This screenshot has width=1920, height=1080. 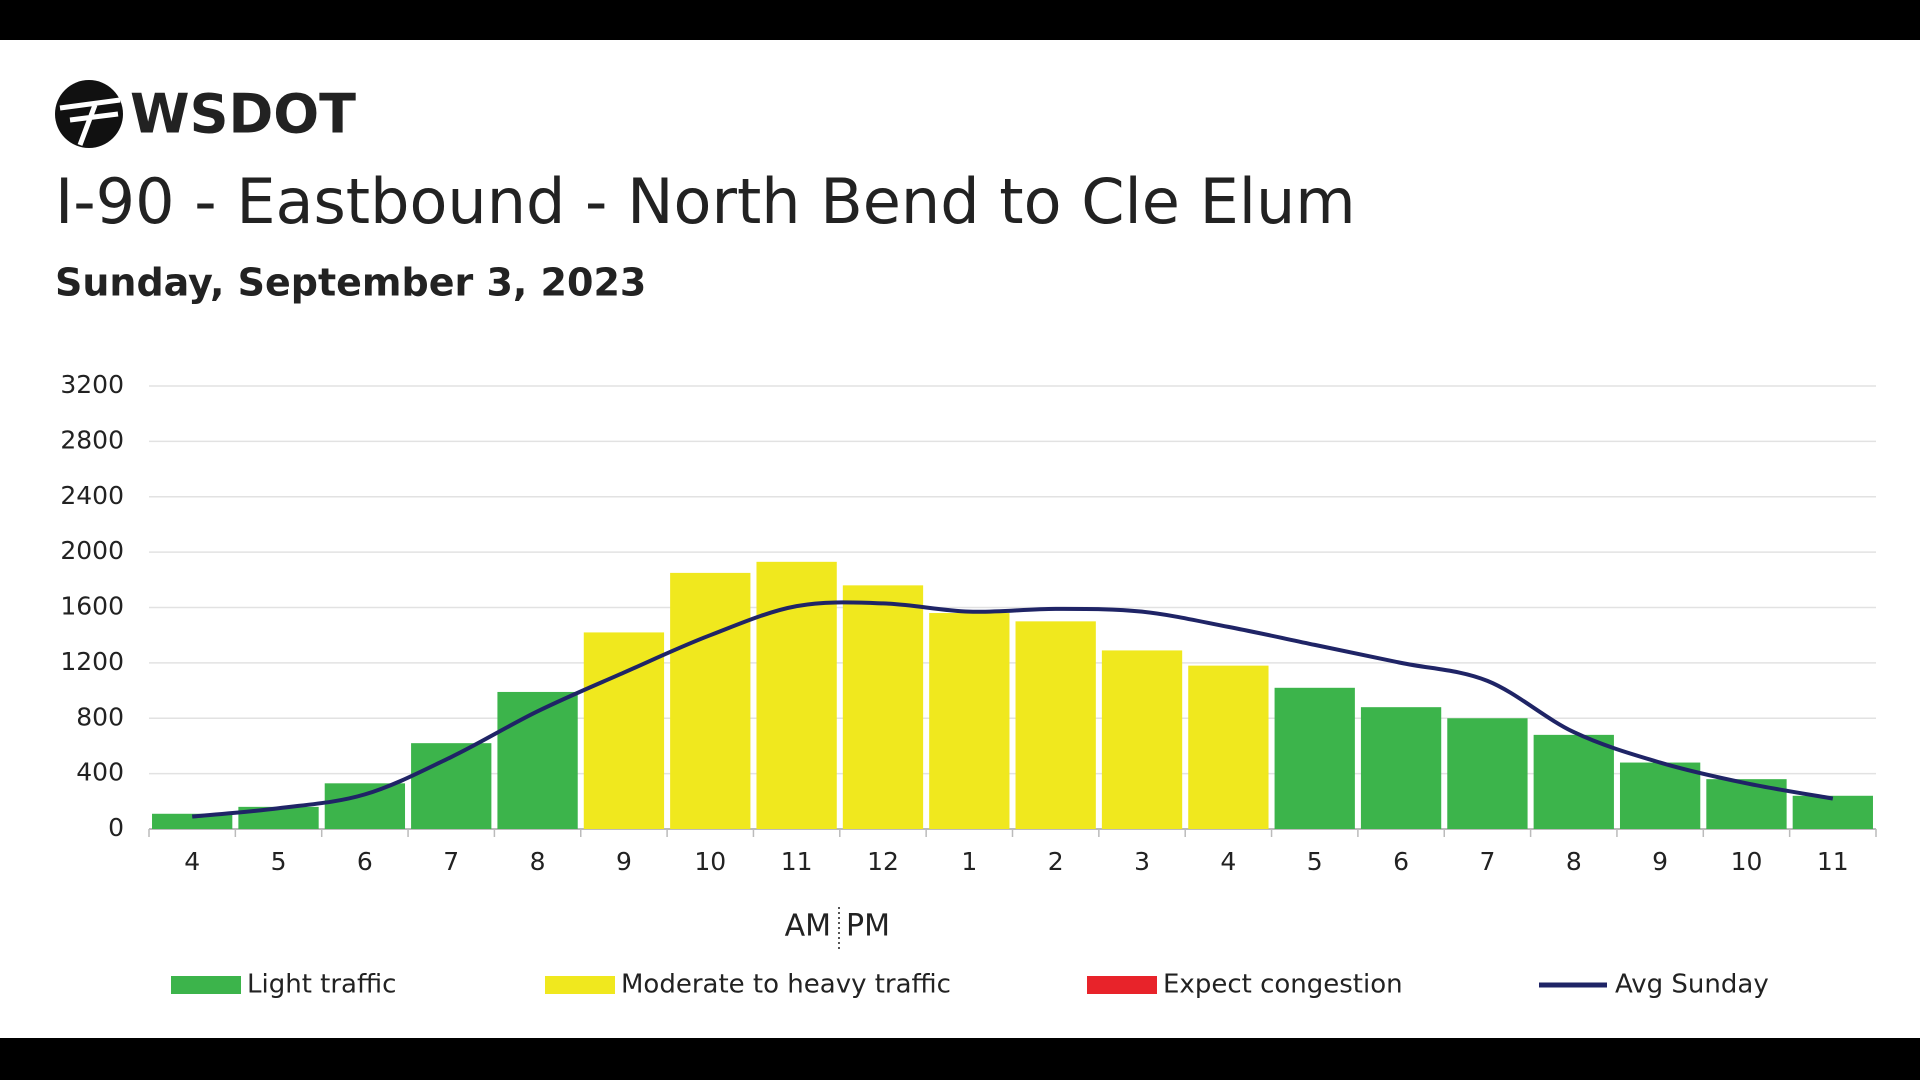 I want to click on logo-text: WSDOT, so click(x=243, y=114).